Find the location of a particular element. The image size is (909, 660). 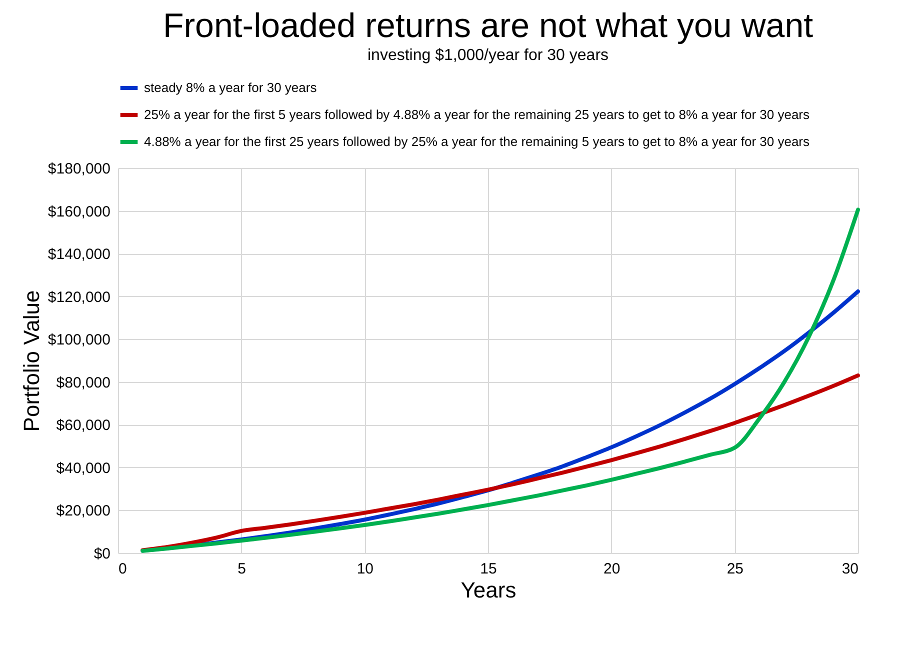

y-tick-label: $140,000 is located at coordinates (79, 255).